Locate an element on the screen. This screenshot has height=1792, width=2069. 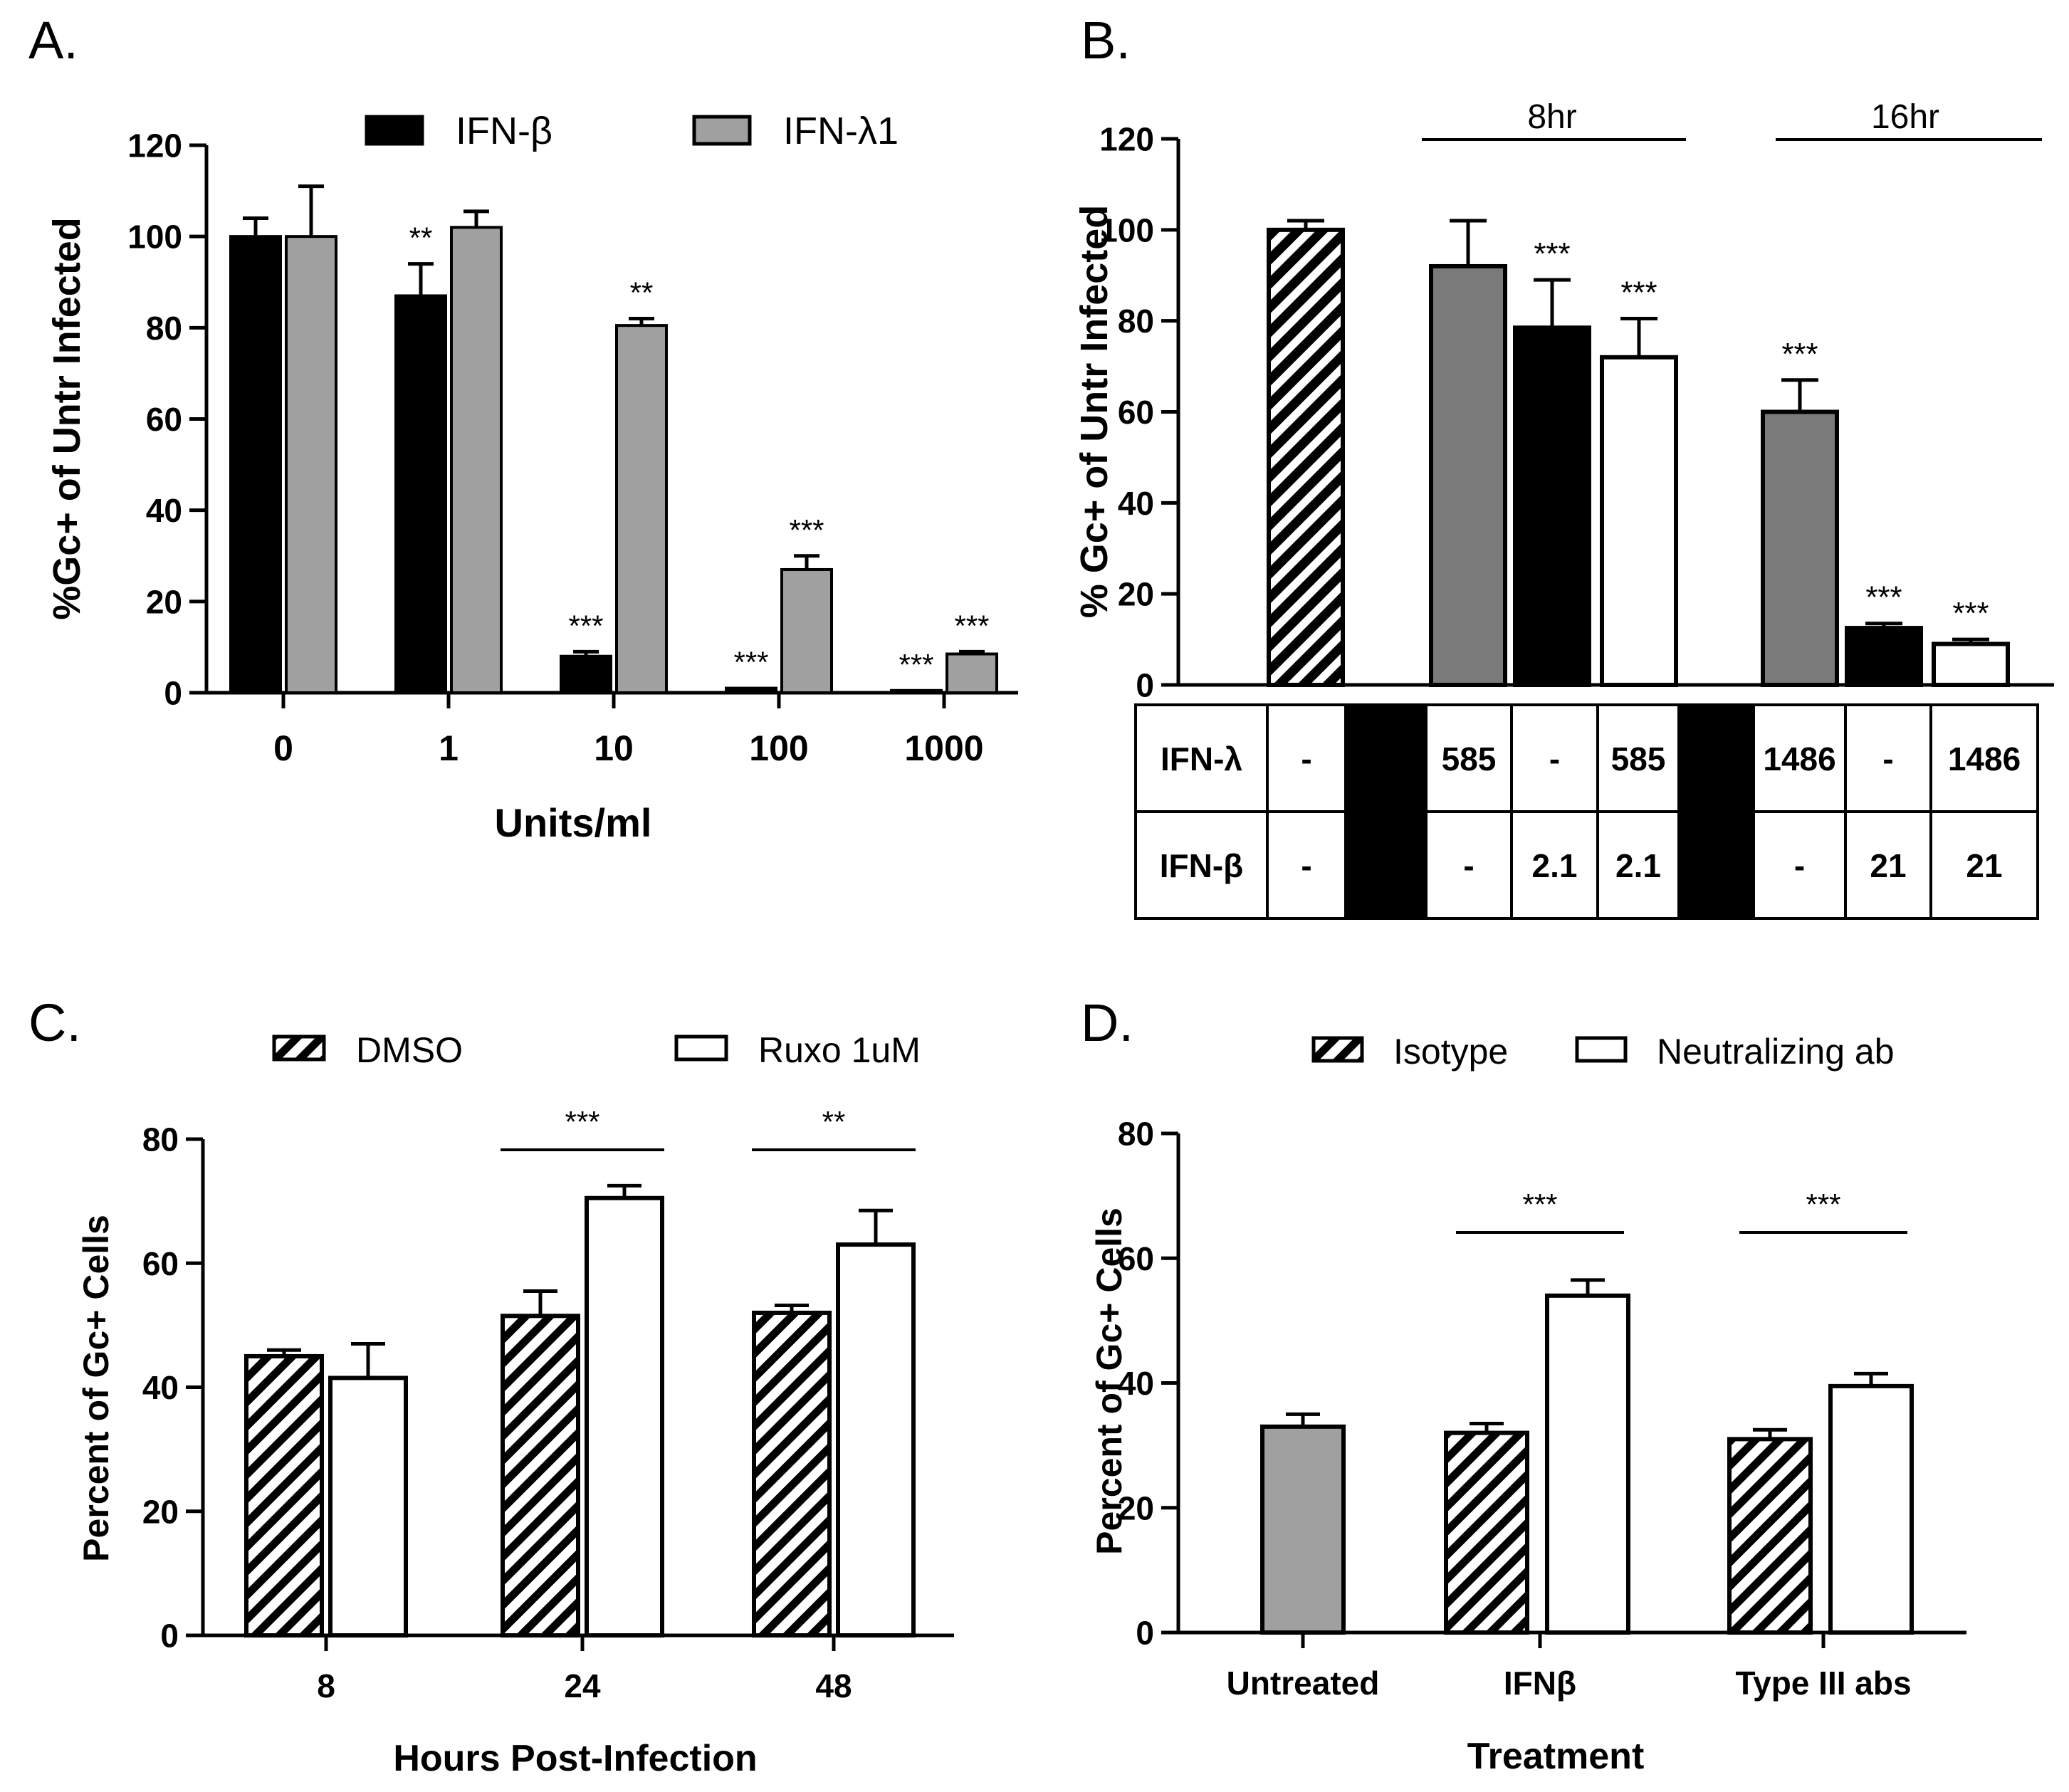
panel-b-y-tick-label: 40 is located at coordinates (1136, 504).